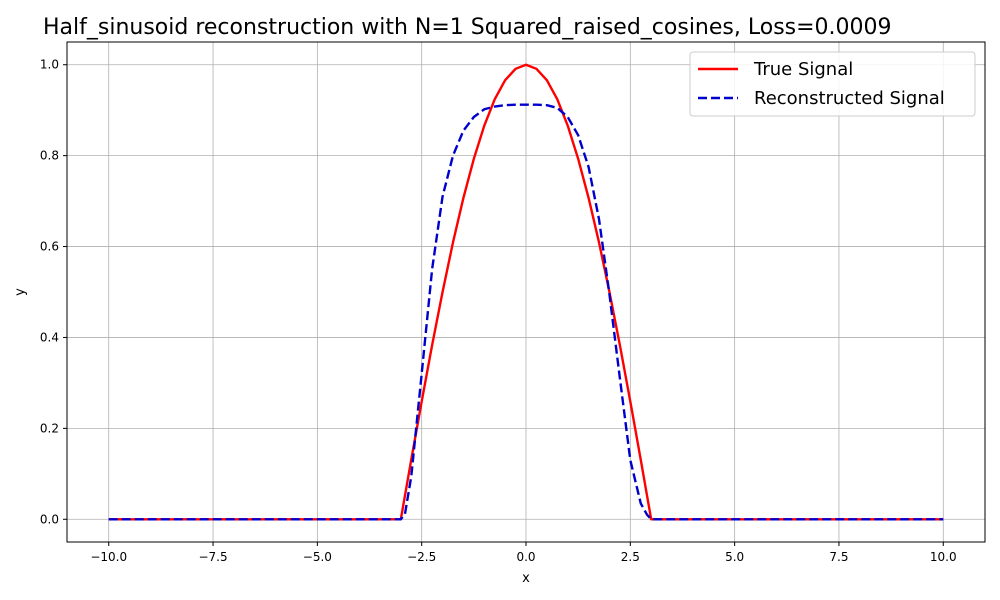 This screenshot has height=600, width=1000. What do you see at coordinates (838, 557) in the screenshot?
I see `x-tick-label: 7.5` at bounding box center [838, 557].